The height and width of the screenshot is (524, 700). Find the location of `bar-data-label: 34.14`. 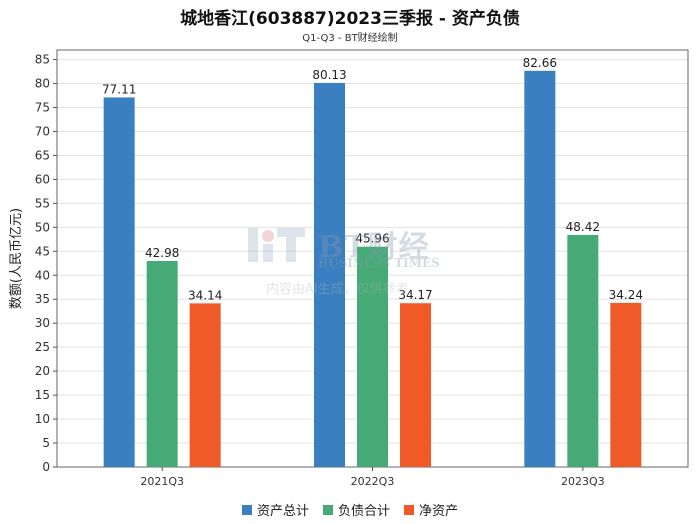

bar-data-label: 34.14 is located at coordinates (205, 295).